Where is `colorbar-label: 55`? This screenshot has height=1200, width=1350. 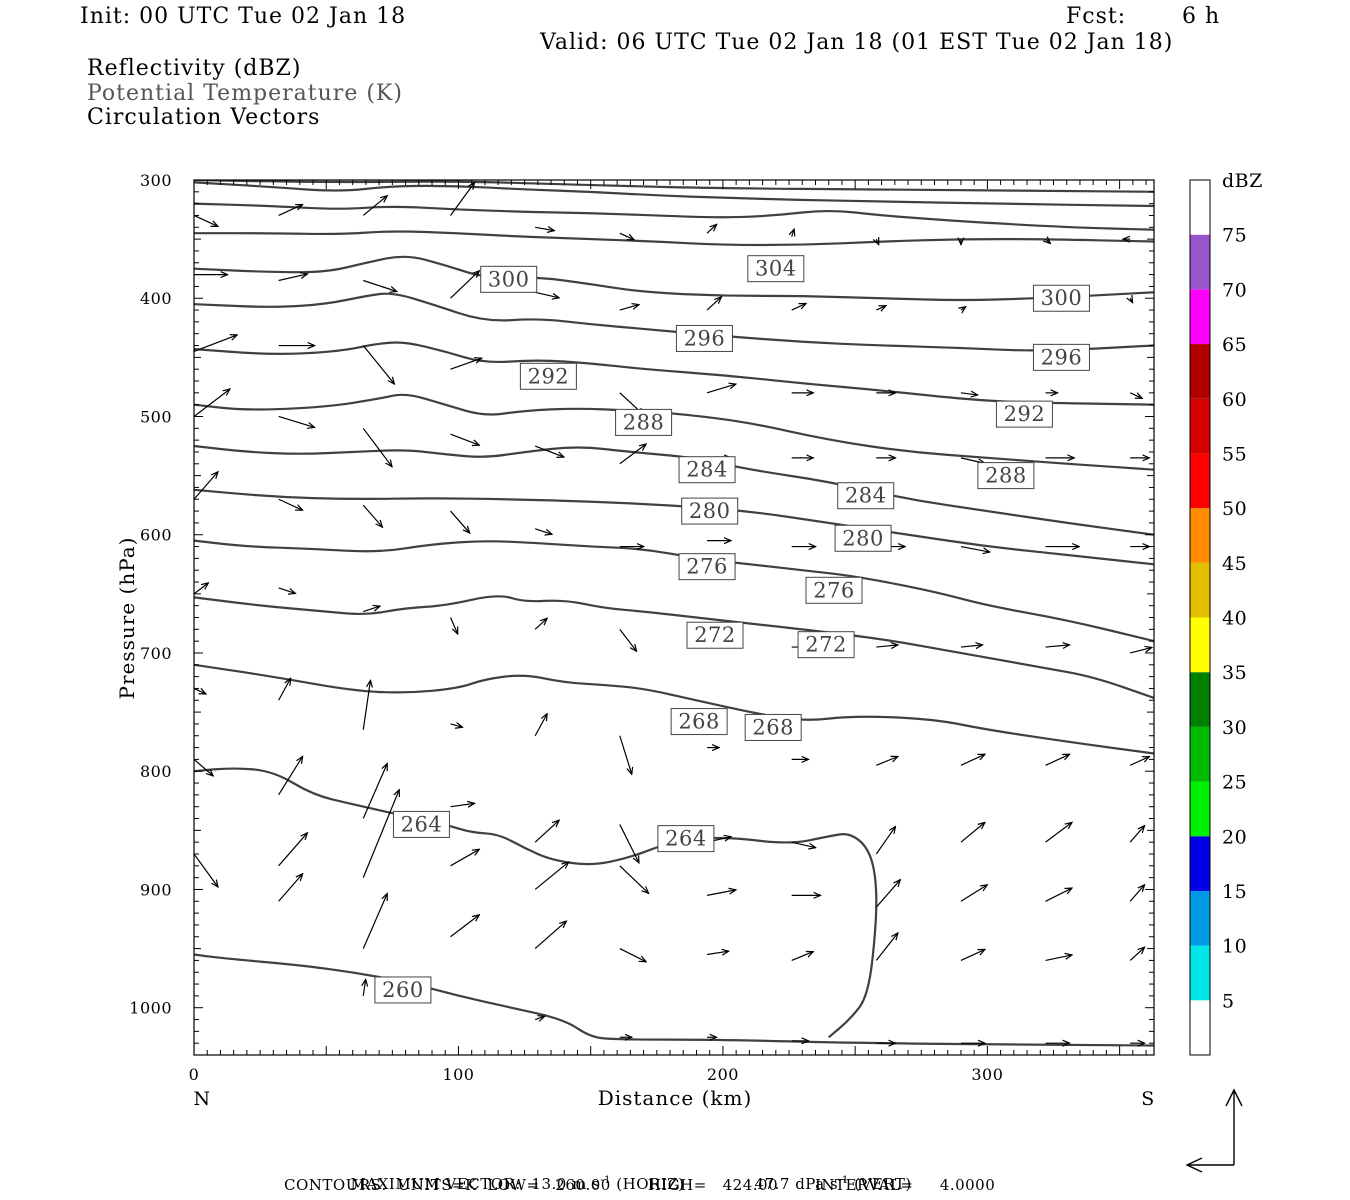 colorbar-label: 55 is located at coordinates (1234, 454).